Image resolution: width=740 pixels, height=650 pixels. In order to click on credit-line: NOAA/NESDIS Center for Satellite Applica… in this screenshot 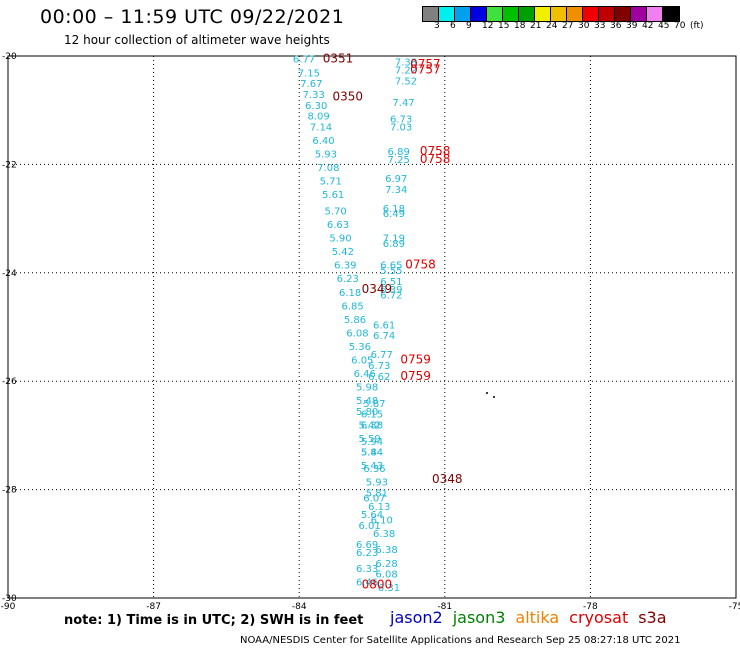, I will do `click(460, 640)`.